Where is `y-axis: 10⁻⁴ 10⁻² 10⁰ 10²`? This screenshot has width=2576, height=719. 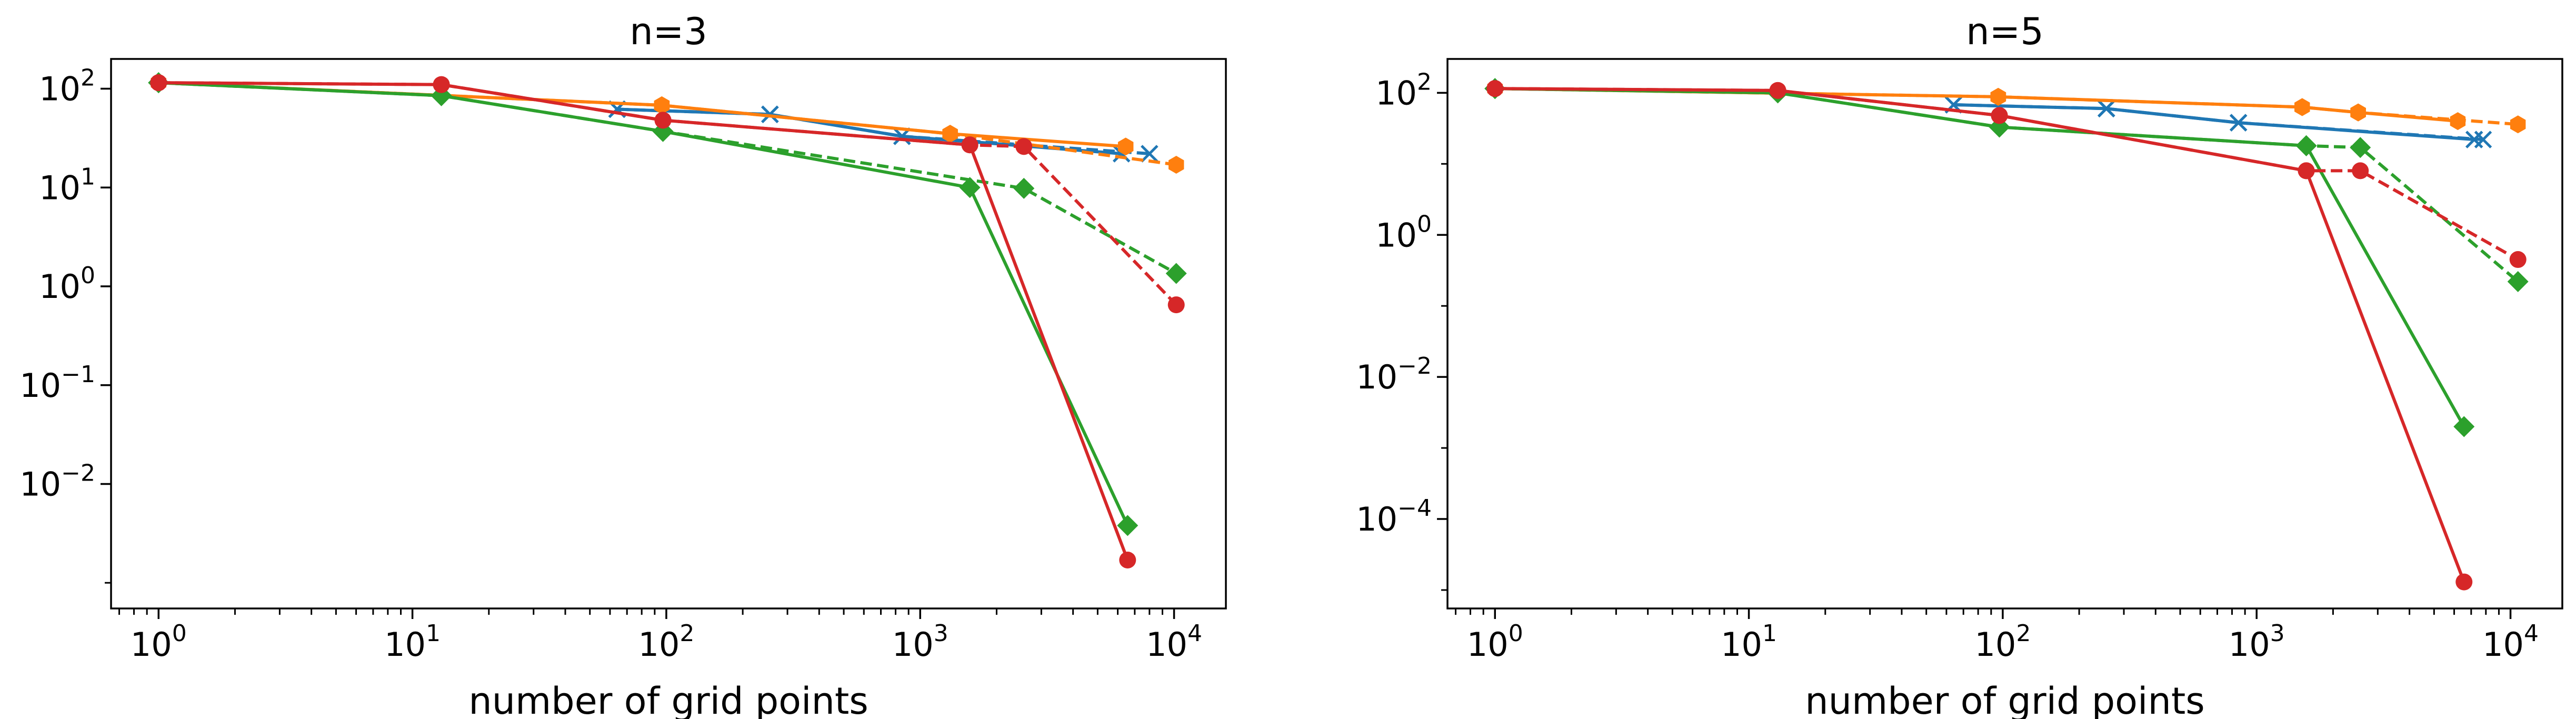 y-axis: 10⁻⁴ 10⁻² 10⁰ 10² is located at coordinates (1402, 303).